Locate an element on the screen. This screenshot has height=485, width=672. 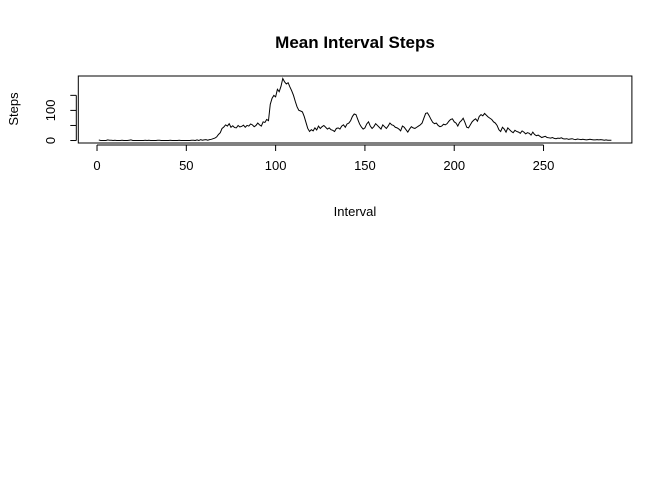
x-tick-label: 100 is located at coordinates (276, 165).